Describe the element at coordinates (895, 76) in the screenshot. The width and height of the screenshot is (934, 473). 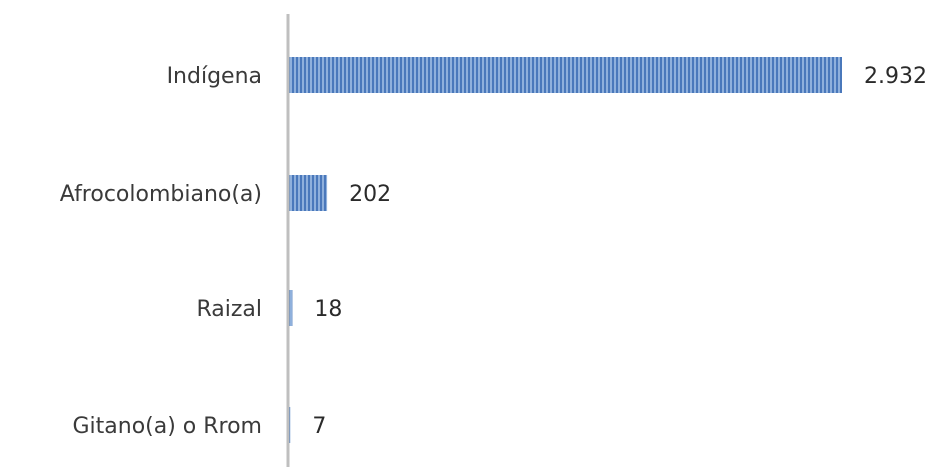
I see `value-label: 2.932` at that location.